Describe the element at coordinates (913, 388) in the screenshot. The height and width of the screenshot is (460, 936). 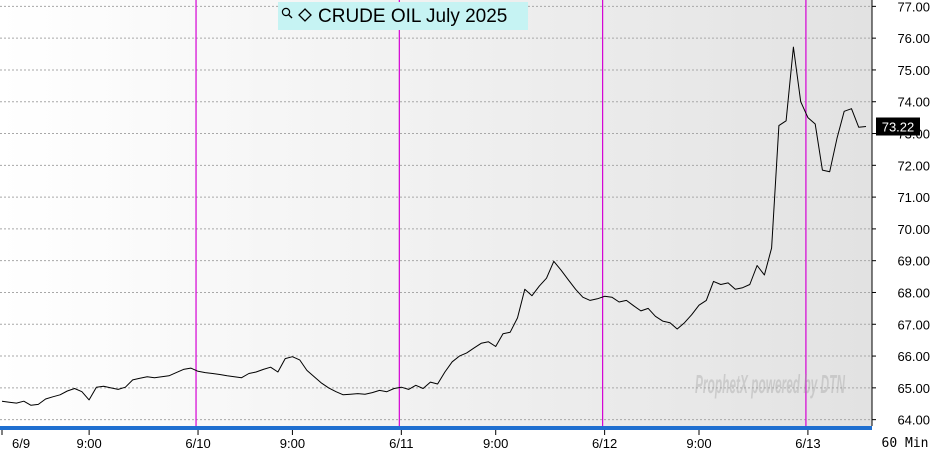
I see `y-tick-label: 65.00` at that location.